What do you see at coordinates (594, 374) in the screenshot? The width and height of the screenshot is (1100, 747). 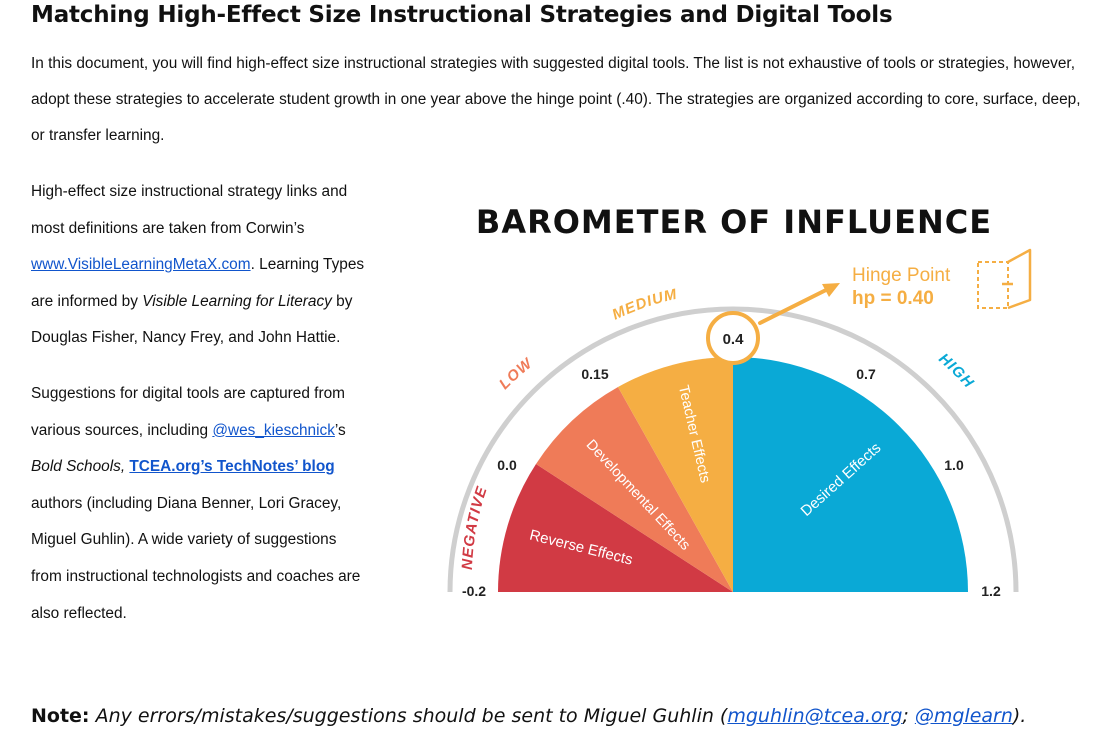 I see `tick-label-0-15: 0.15` at bounding box center [594, 374].